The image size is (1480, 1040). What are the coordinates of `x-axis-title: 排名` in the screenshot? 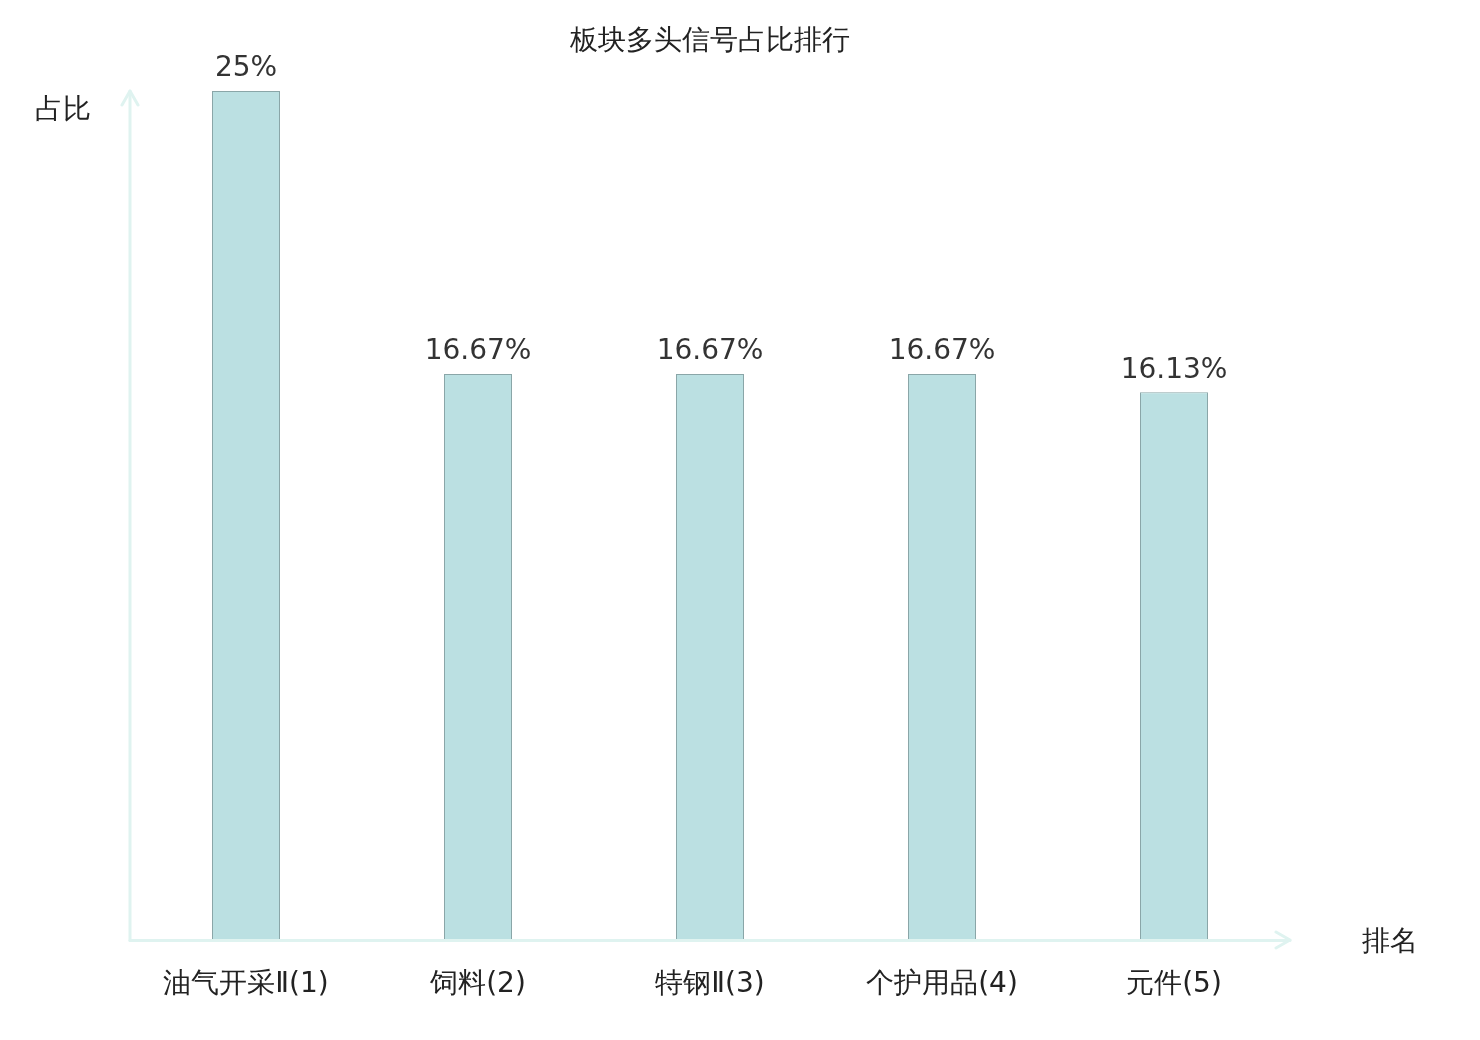 It's located at (1390, 940).